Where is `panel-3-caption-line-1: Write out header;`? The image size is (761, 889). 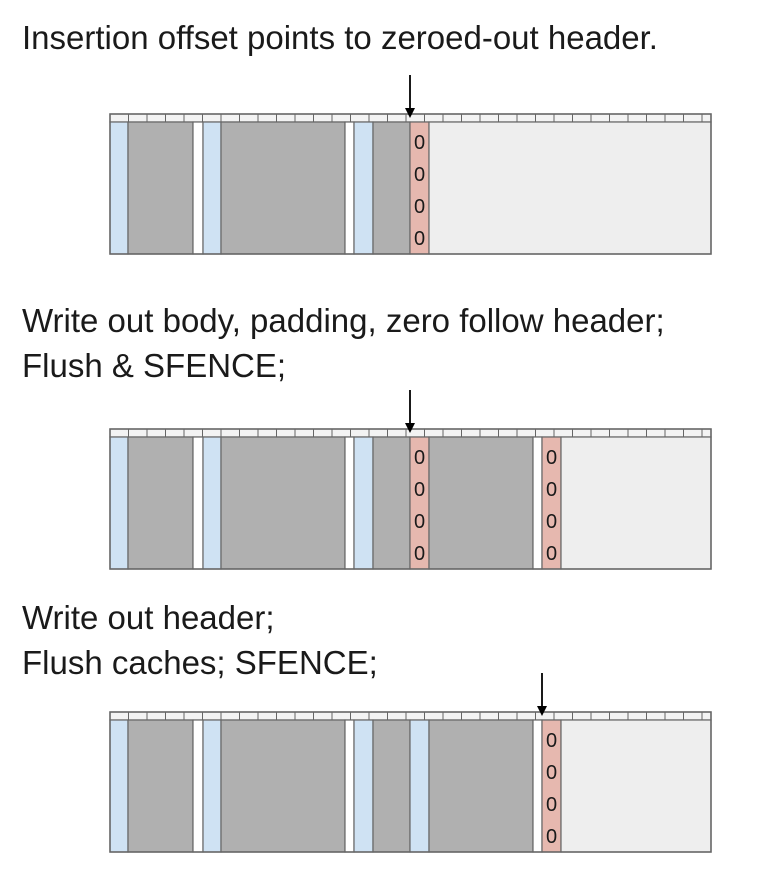 panel-3-caption-line-1: Write out header; is located at coordinates (148, 617).